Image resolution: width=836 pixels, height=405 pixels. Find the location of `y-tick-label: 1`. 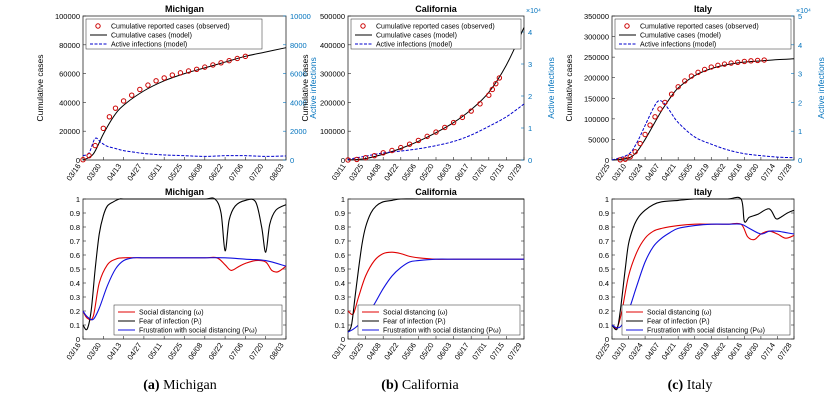

y-tick-label: 1 is located at coordinates (78, 199).